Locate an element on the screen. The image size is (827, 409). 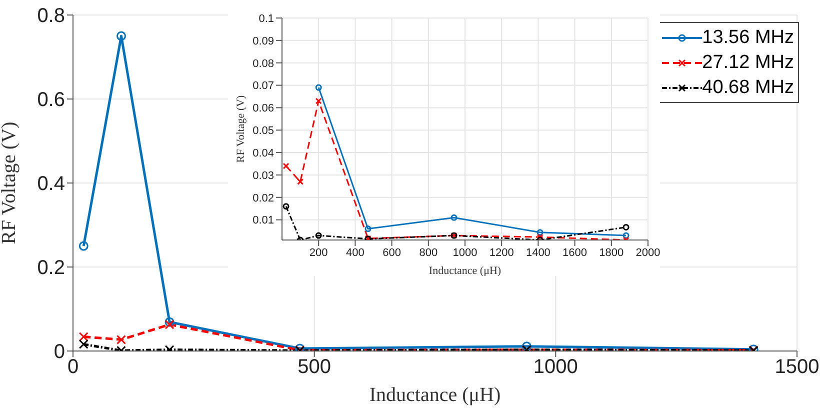
y-tick-label: 0.2 is located at coordinates (51, 268).